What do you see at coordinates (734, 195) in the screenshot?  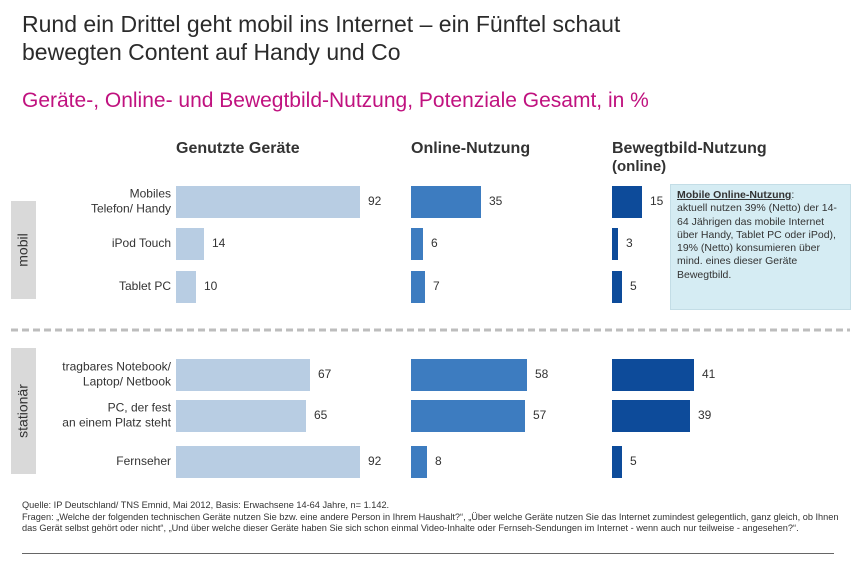 I see `note-title: Mobile Online-Nutzung` at bounding box center [734, 195].